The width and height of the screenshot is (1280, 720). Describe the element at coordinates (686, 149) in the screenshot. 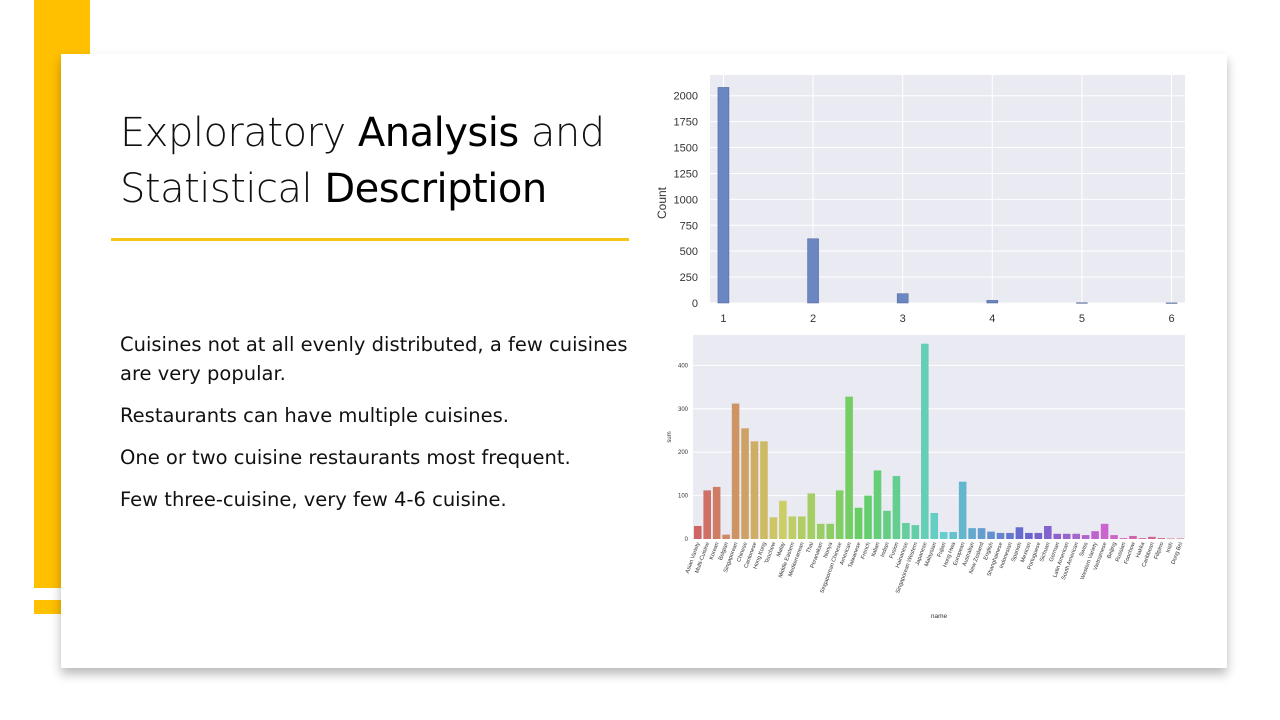

I see `y-tick-label: 1500` at that location.